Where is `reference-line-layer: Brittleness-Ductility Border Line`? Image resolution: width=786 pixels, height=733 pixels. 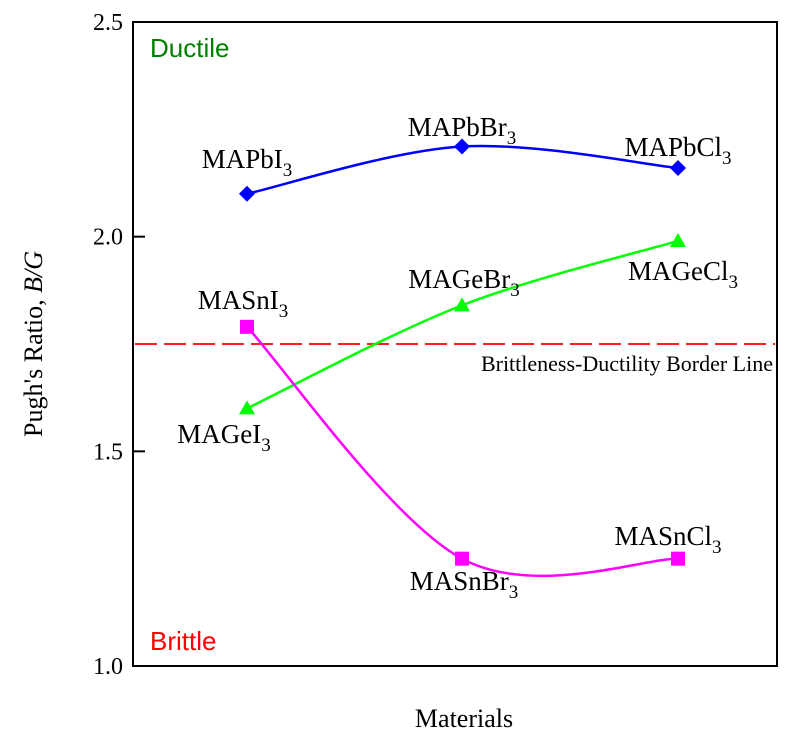
reference-line-layer: Brittleness-Ductility Border Line is located at coordinates (455, 359).